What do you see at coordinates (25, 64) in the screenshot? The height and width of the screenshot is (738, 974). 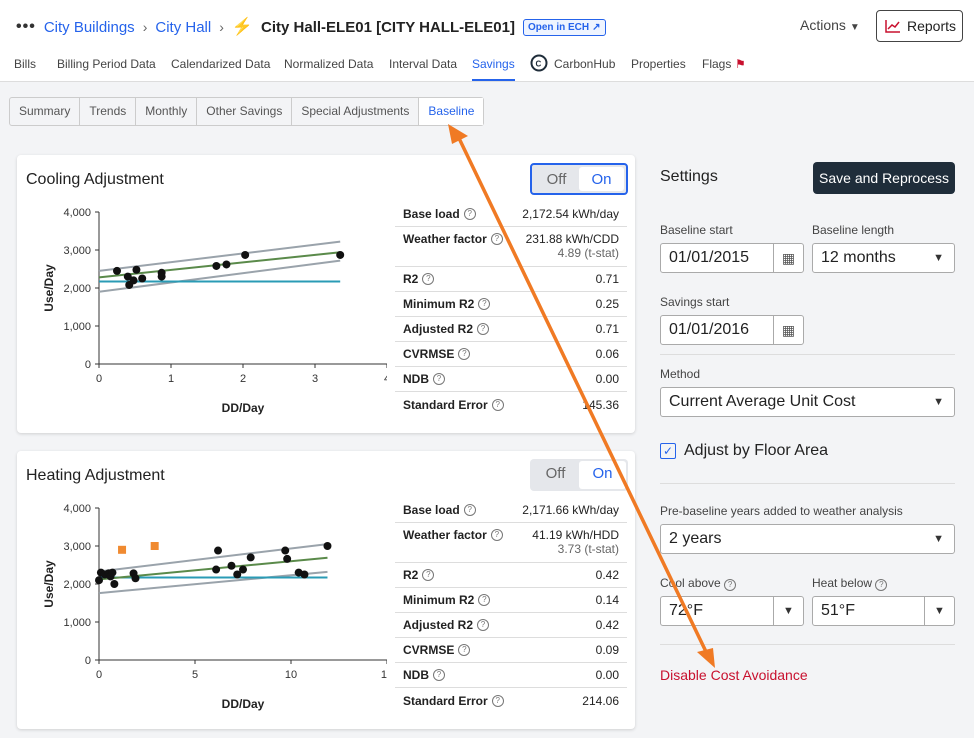 I see `tab-bills: Bills` at bounding box center [25, 64].